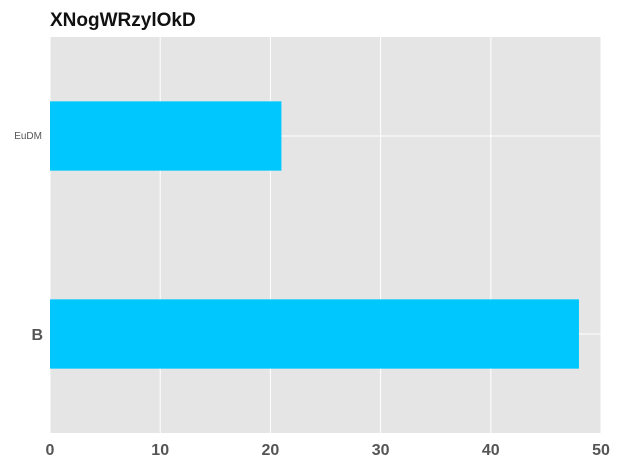  Describe the element at coordinates (28, 237) in the screenshot. I see `y-tick-labels: B EuDM` at that location.